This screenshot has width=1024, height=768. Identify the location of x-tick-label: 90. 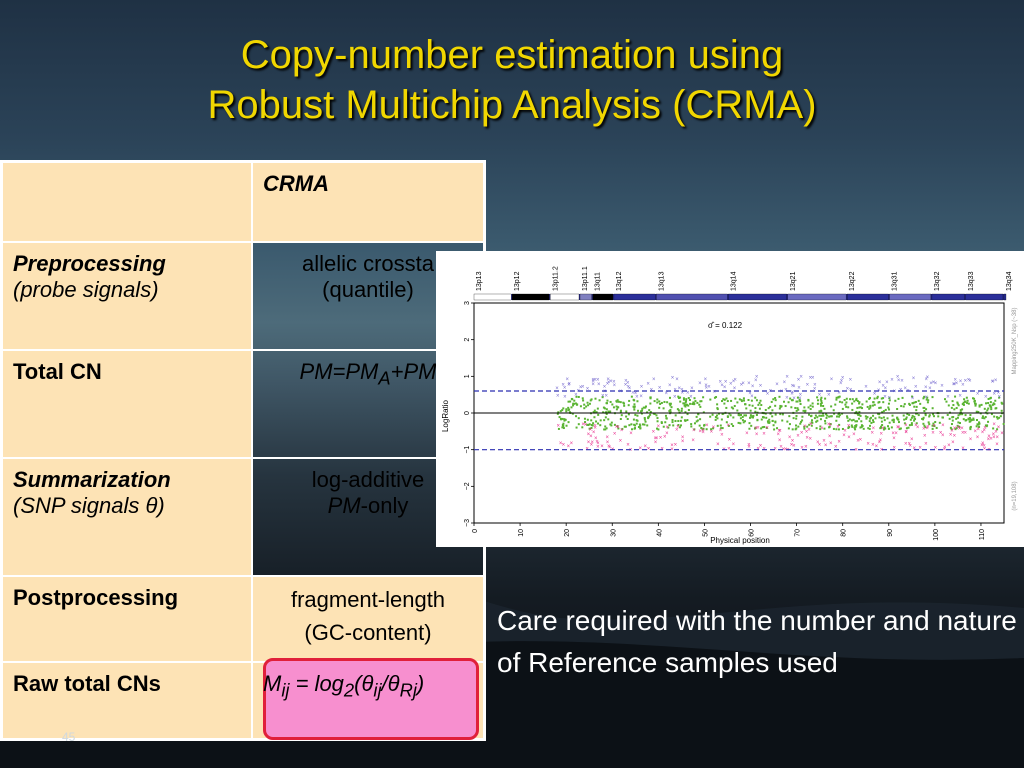
(890, 533).